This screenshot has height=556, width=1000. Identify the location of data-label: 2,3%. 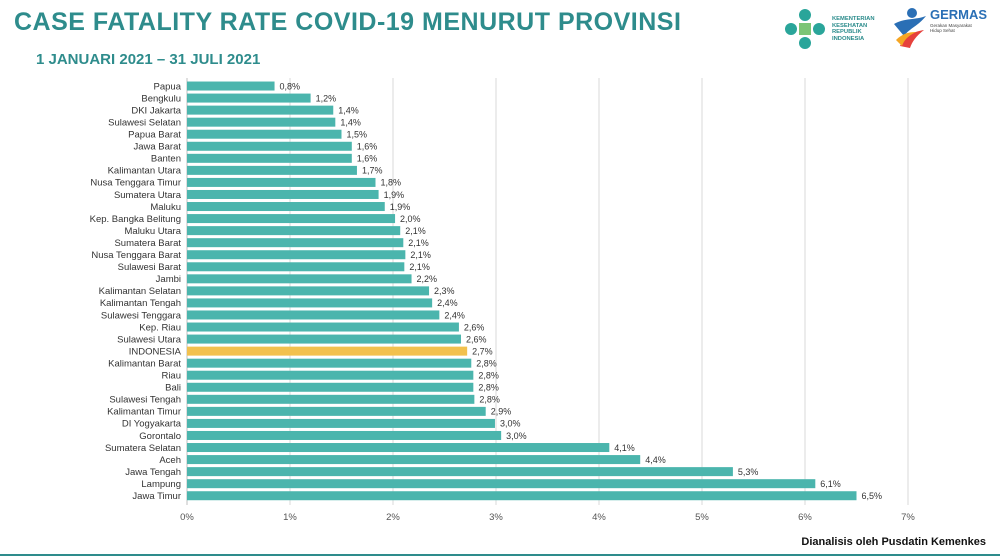
(444, 291).